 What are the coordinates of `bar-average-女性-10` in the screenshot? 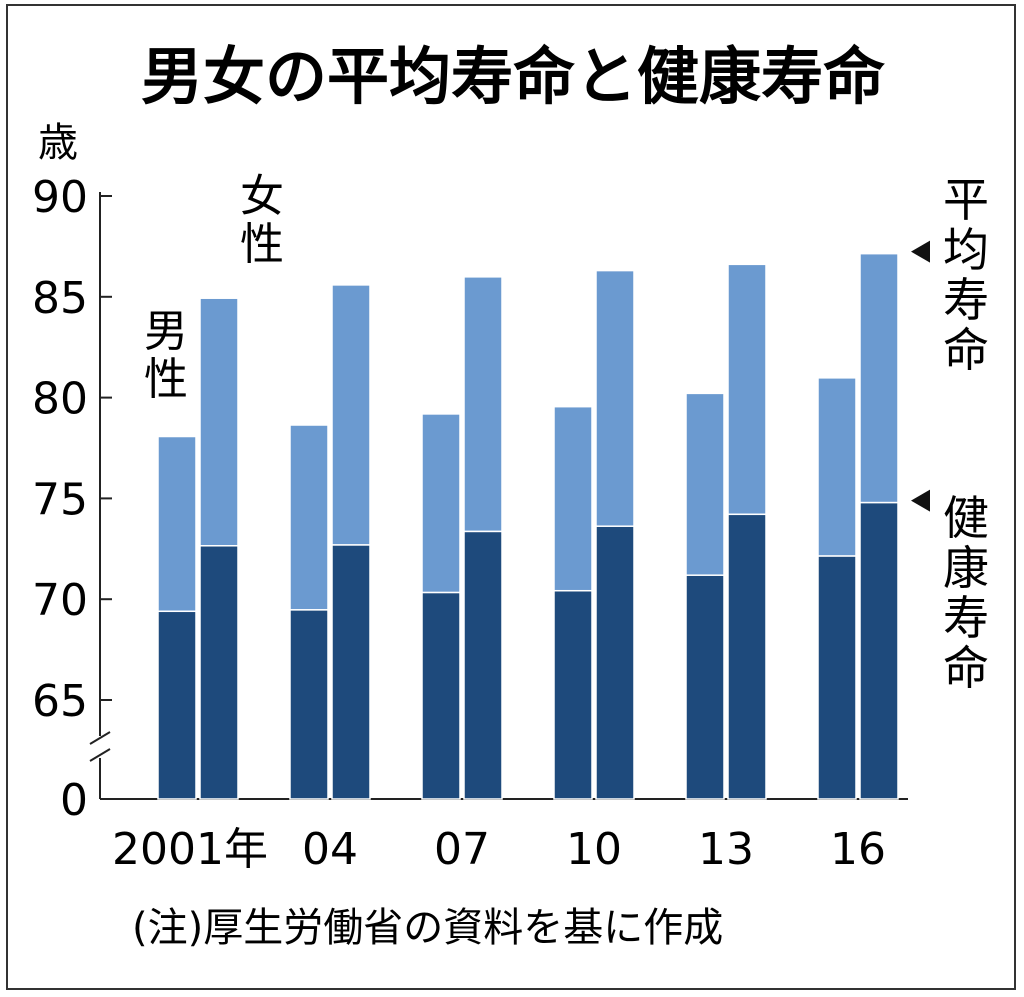 It's located at (615, 398).